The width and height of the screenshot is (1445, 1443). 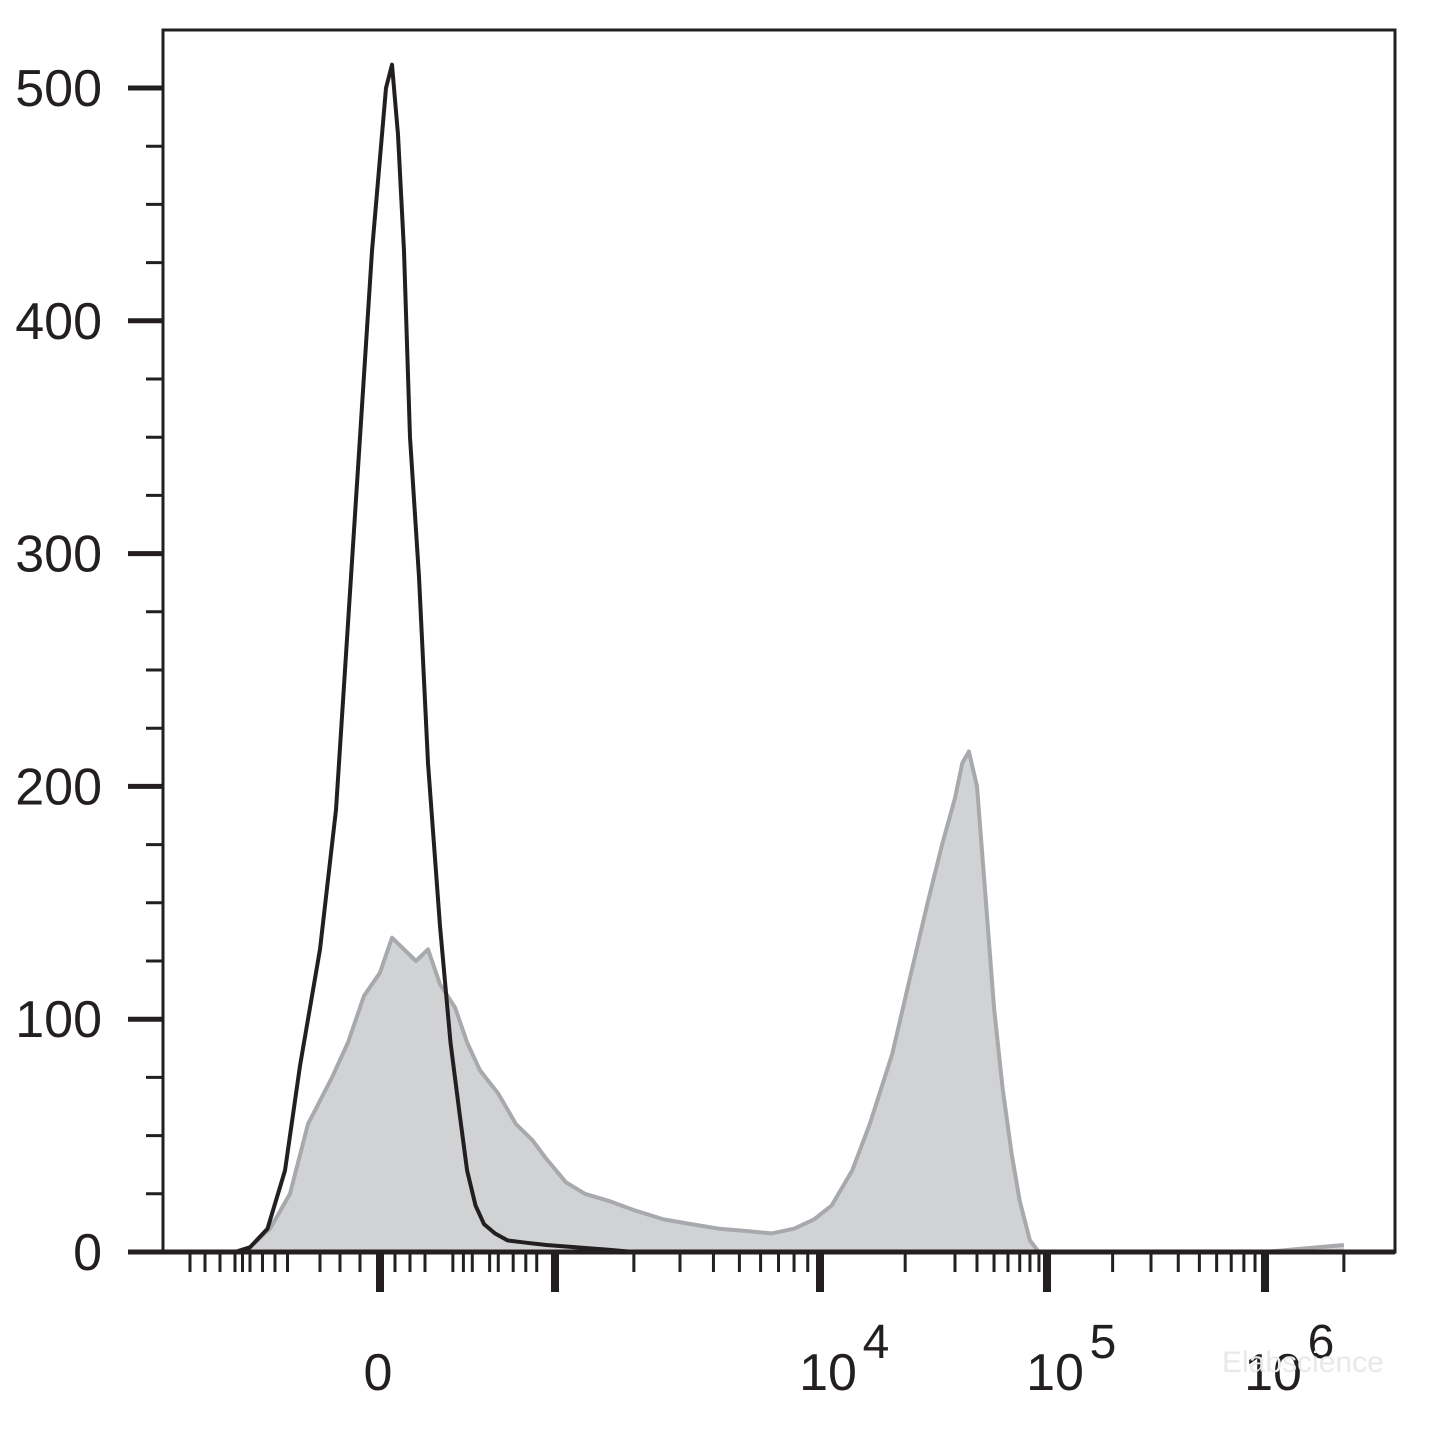 What do you see at coordinates (87, 1253) in the screenshot?
I see `y-tick-label: 0` at bounding box center [87, 1253].